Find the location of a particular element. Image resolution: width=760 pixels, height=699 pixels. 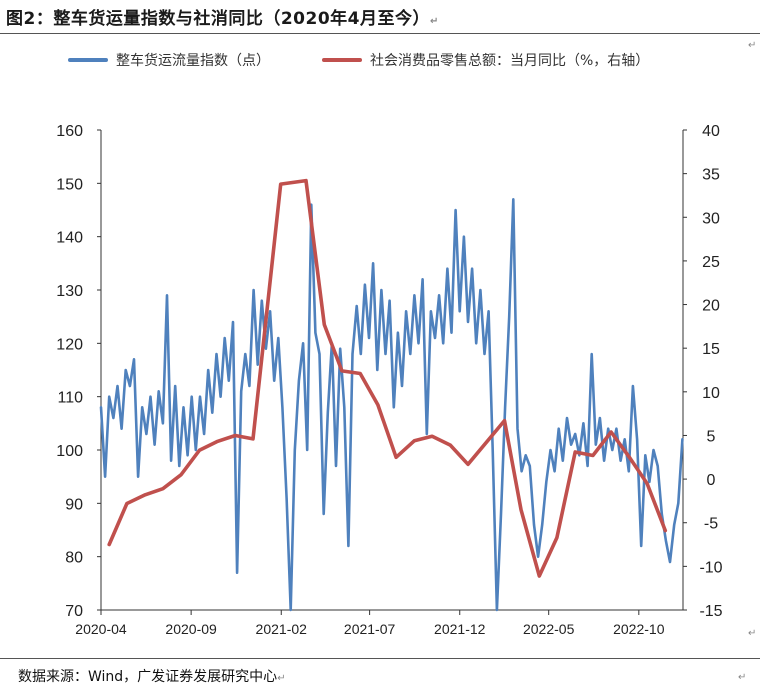

y-left-tick-label: 100 is located at coordinates (69, 451).